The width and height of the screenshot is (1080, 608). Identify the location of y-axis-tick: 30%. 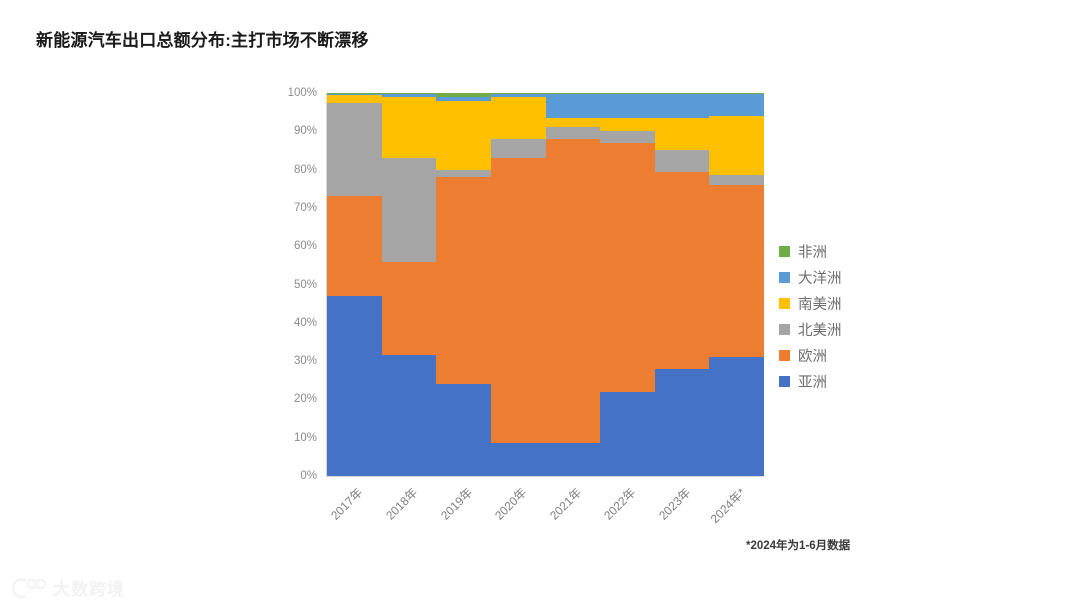
(305, 361).